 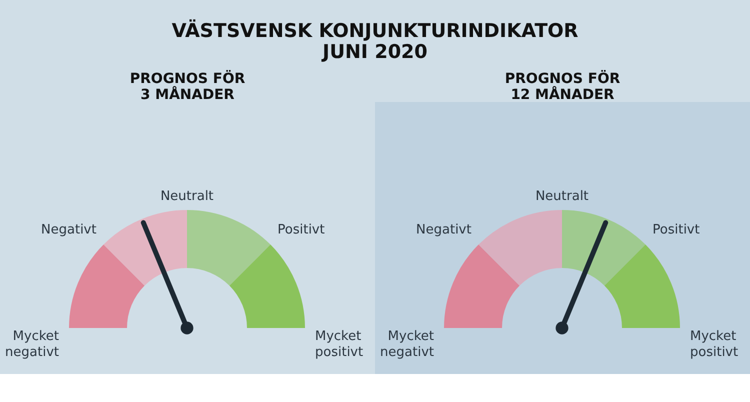 I want to click on chart-subtitle: PROGNOS FÖR 12 MÅNADER, so click(x=562, y=86).